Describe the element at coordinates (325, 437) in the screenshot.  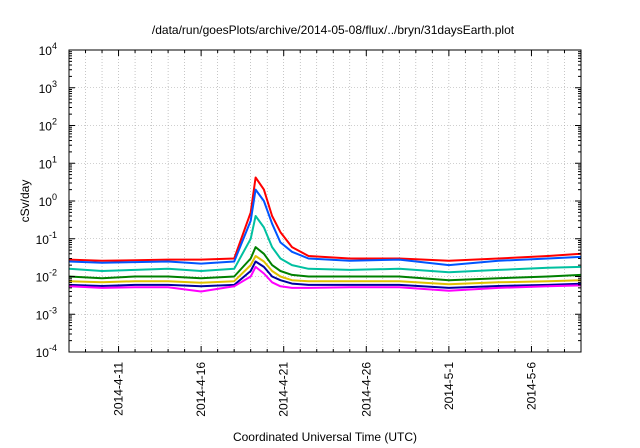
I see `x-axis-label: Coordinated Universal Time (UTC)` at that location.